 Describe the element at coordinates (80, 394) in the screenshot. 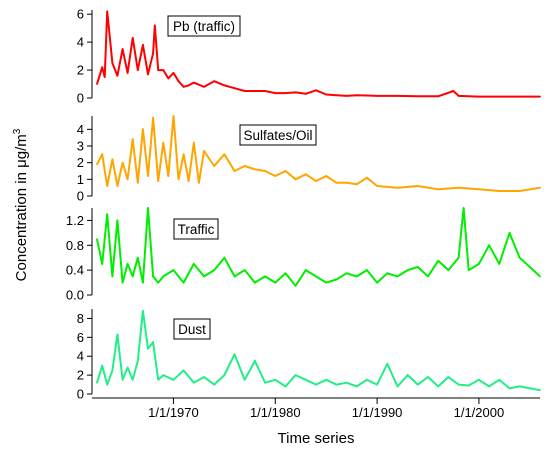

I see `y-tick-label: 0` at that location.